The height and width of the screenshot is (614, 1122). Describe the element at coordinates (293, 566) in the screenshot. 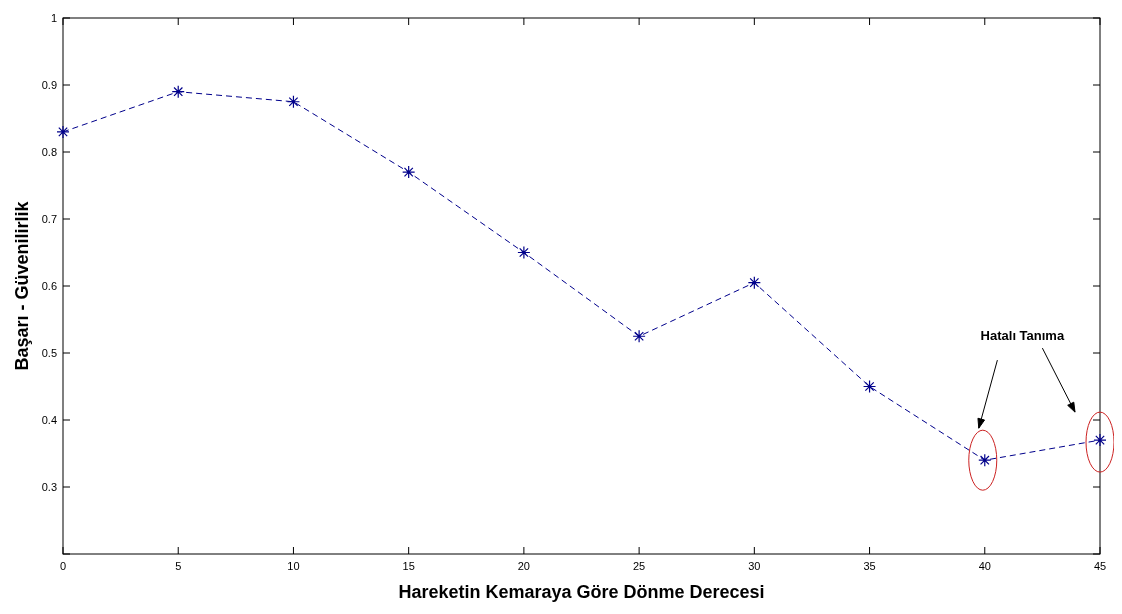

I see `x-tick-label: 10` at that location.